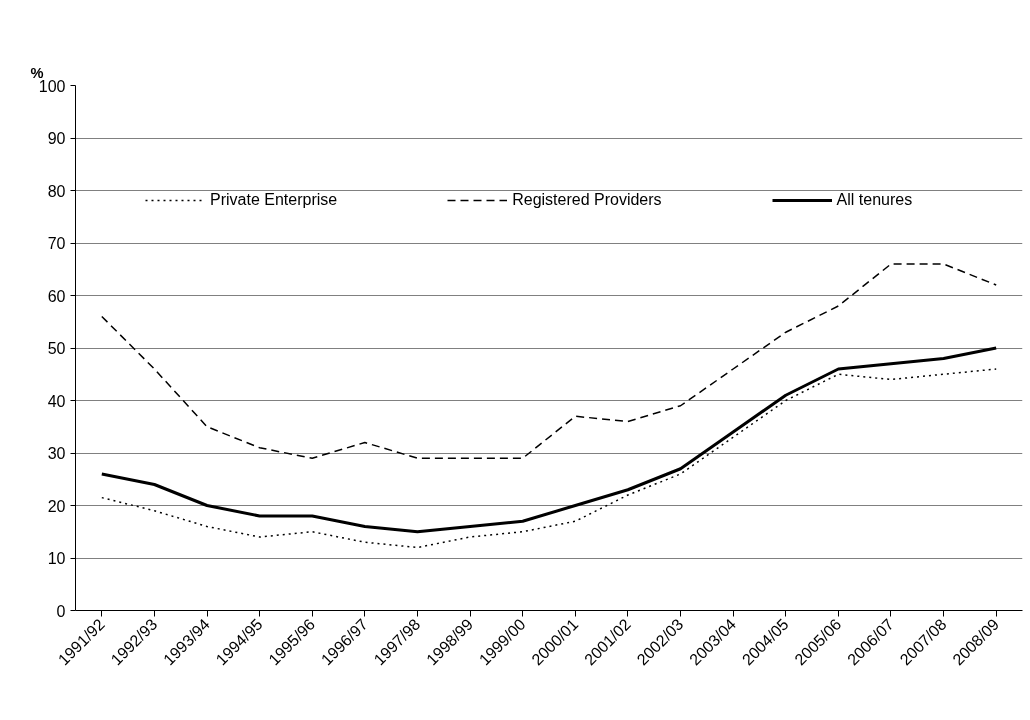  What do you see at coordinates (56, 558) in the screenshot?
I see `y-tick-label: 10` at bounding box center [56, 558].